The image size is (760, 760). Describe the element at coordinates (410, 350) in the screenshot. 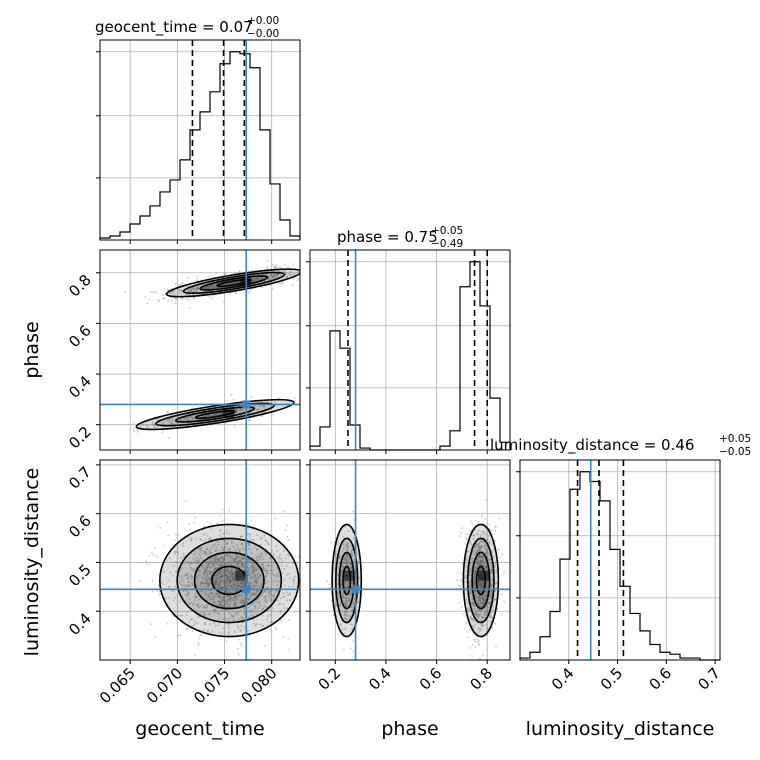

I see `hist-phase-frame` at that location.